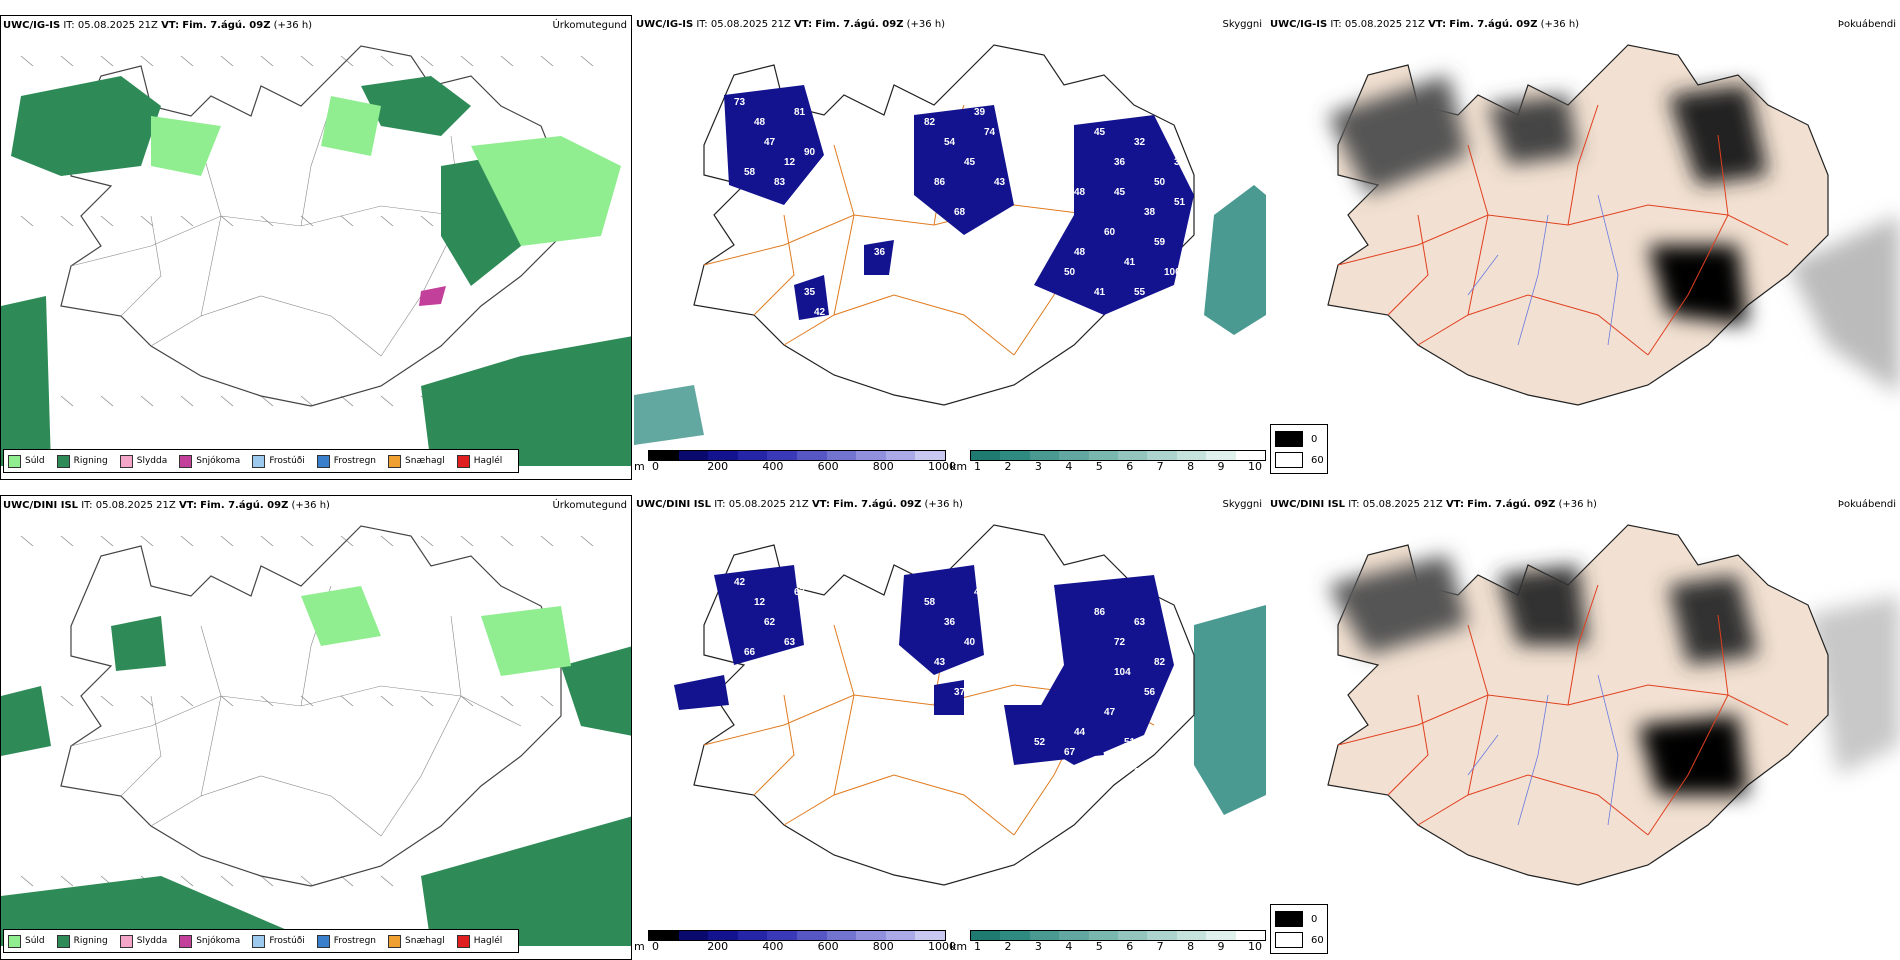 The image size is (1900, 960). I want to click on colorbar-tick: 1, so click(977, 466).